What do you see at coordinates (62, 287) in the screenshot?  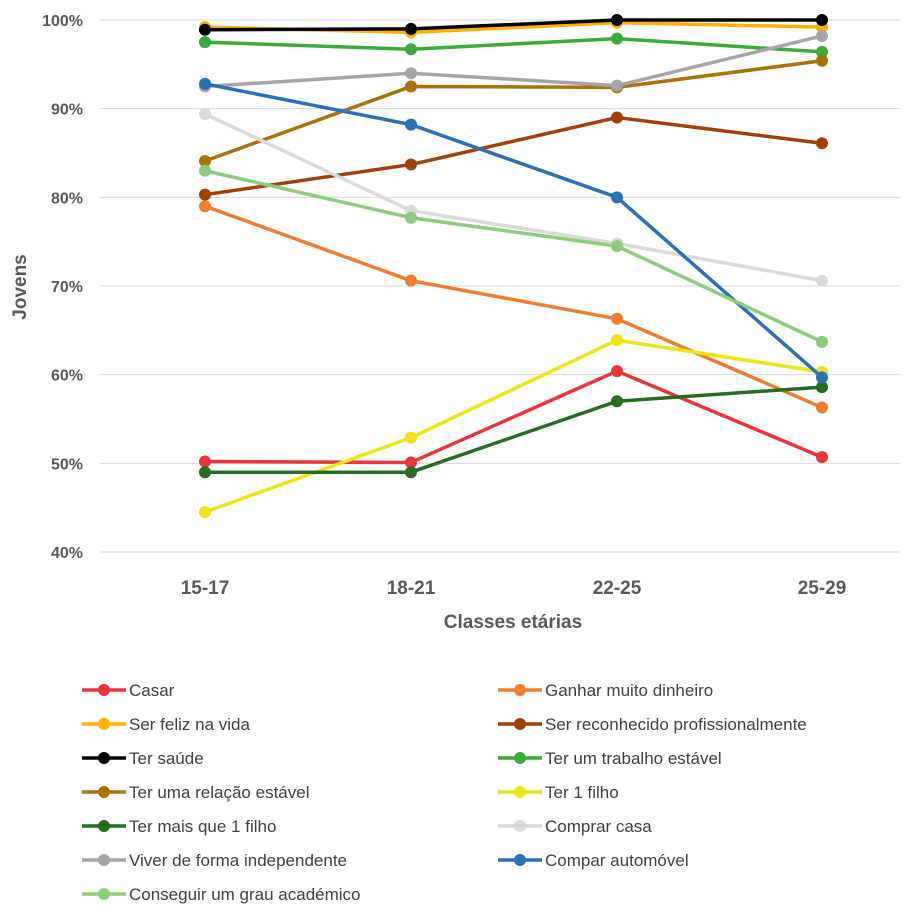 I see `y-axis-ticks: 40% 50% 60% 70% 80% 90% 100%` at bounding box center [62, 287].